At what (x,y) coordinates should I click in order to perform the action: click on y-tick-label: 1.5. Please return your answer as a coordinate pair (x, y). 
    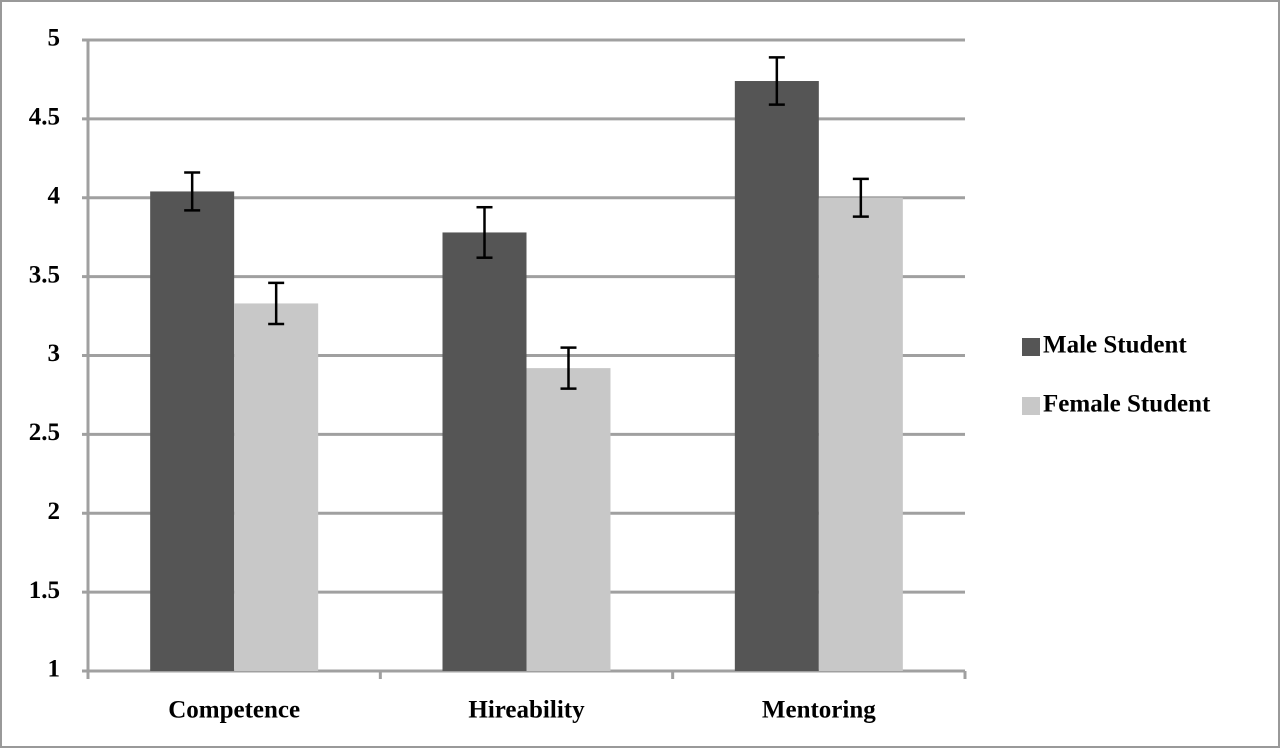
    Looking at the image, I should click on (44, 590).